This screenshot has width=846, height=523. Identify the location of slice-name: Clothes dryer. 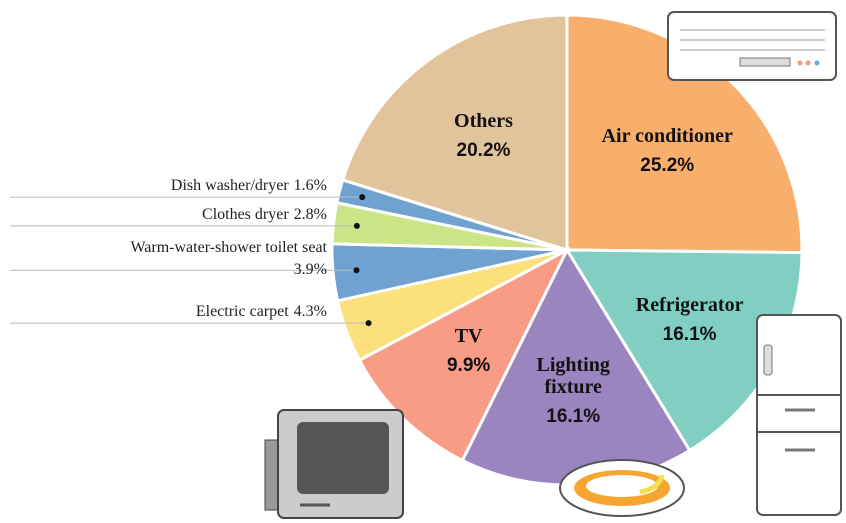
(245, 214).